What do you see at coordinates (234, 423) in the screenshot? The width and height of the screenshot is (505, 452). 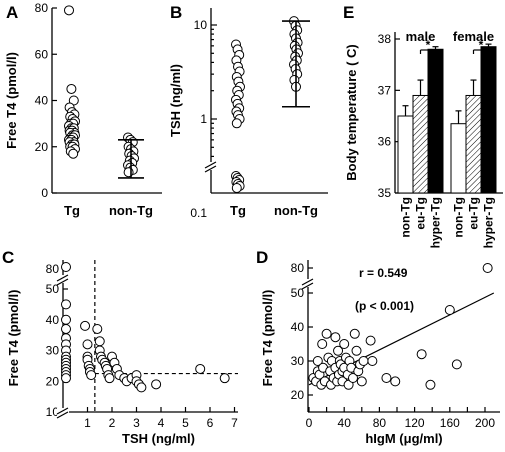 I see `c-x-tick-label: 7` at bounding box center [234, 423].